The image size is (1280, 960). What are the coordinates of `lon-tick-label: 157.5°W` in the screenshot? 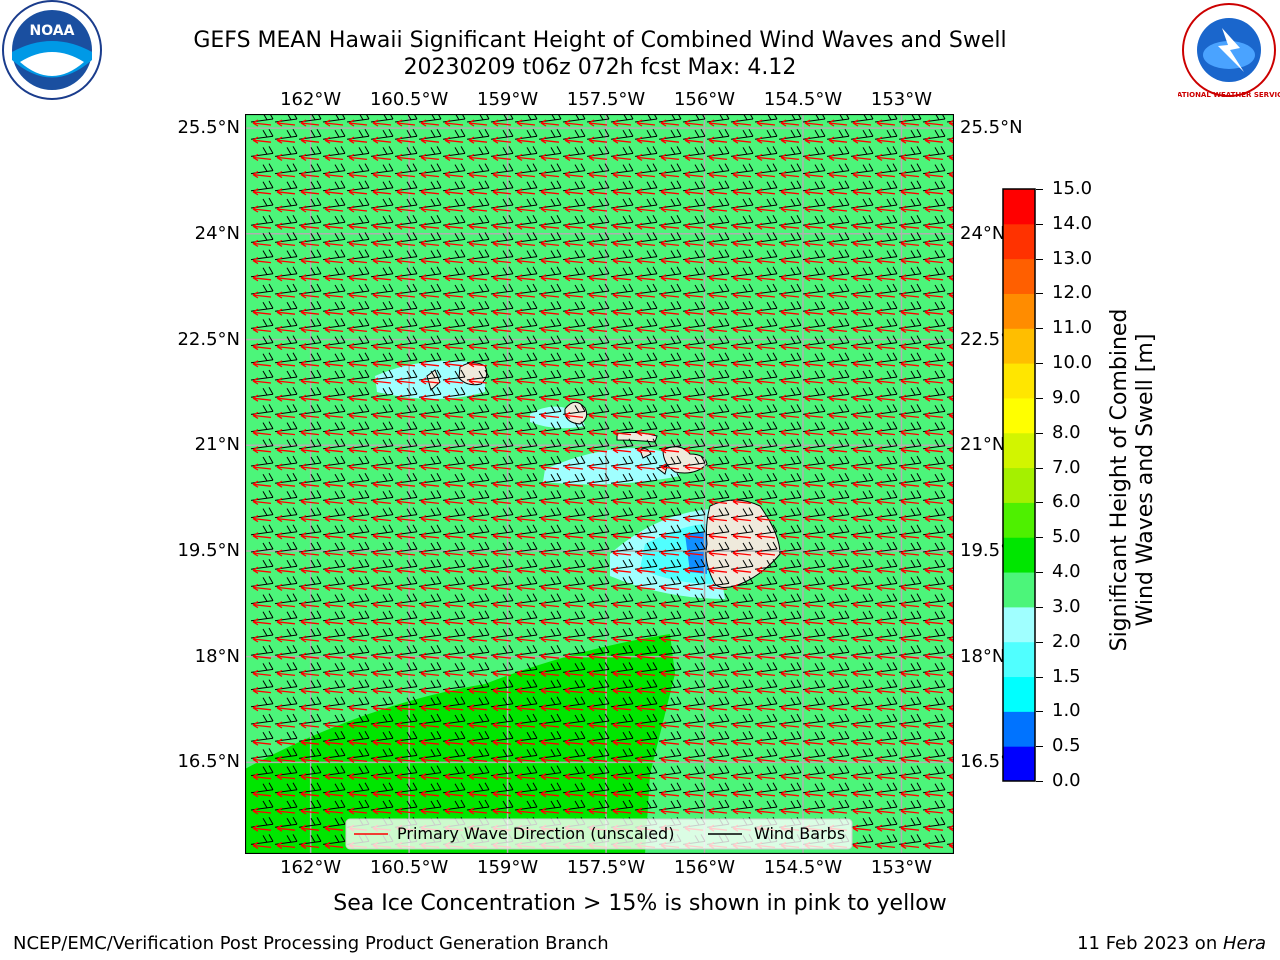 It's located at (606, 867).